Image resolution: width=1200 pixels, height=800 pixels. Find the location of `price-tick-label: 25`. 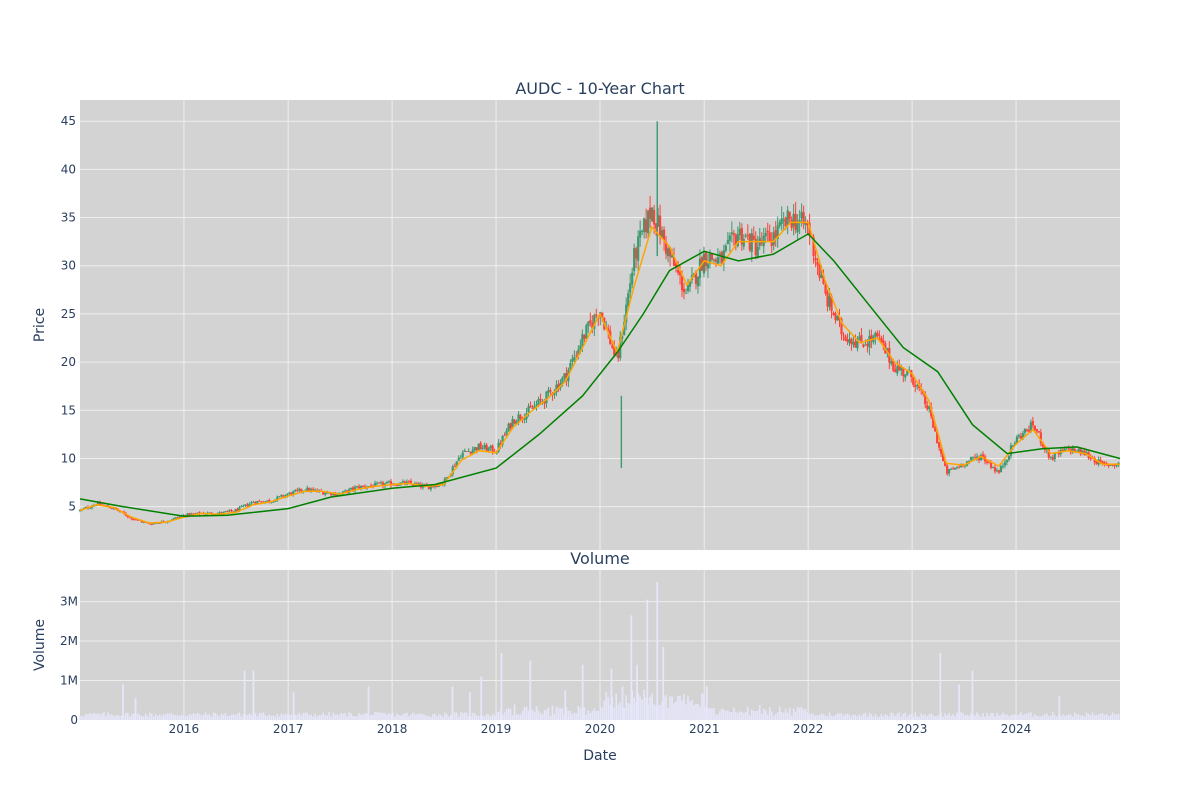

price-tick-label: 25 is located at coordinates (68, 314).